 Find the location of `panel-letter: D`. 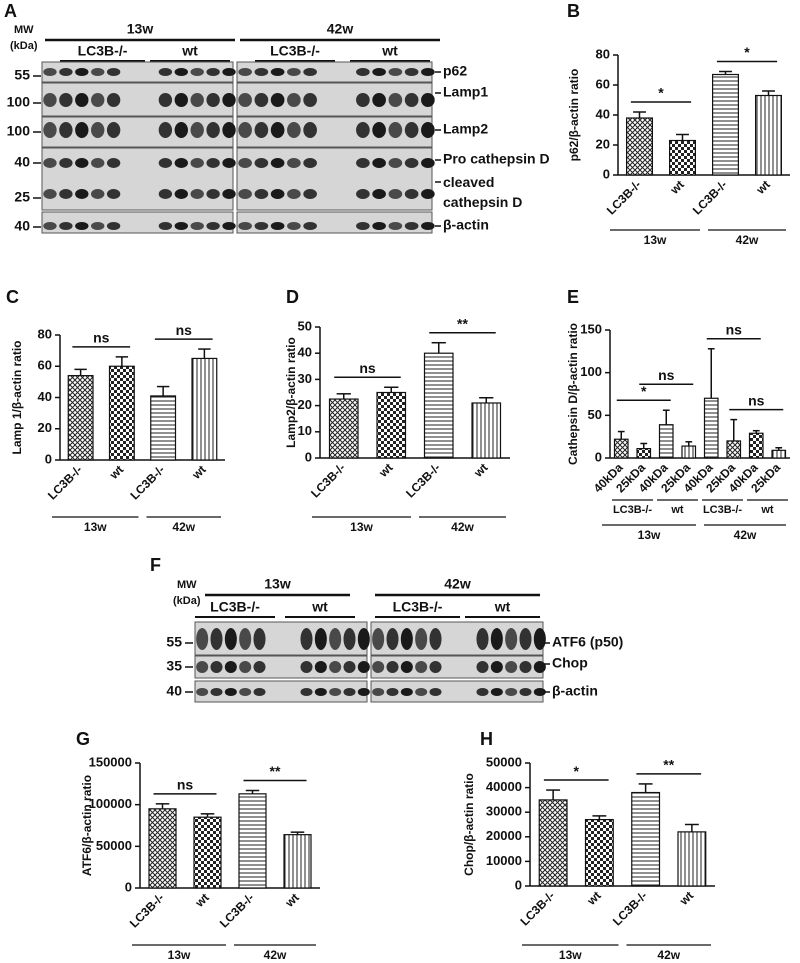

panel-letter: D is located at coordinates (292, 297).